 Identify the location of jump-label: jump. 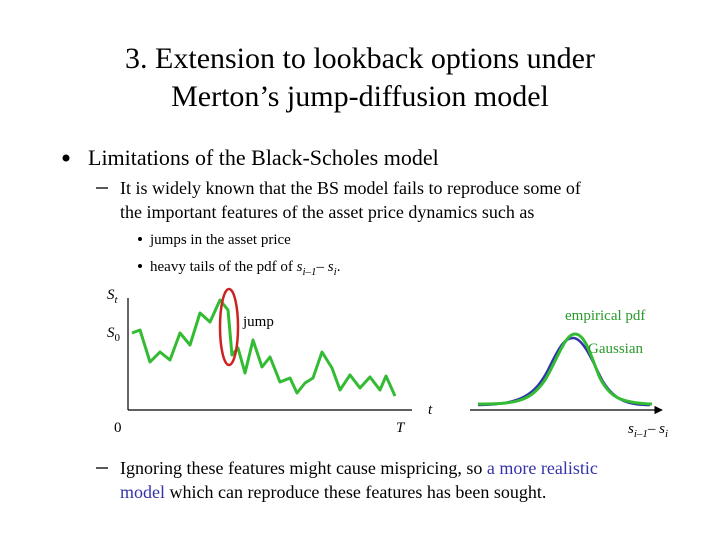
(258, 322).